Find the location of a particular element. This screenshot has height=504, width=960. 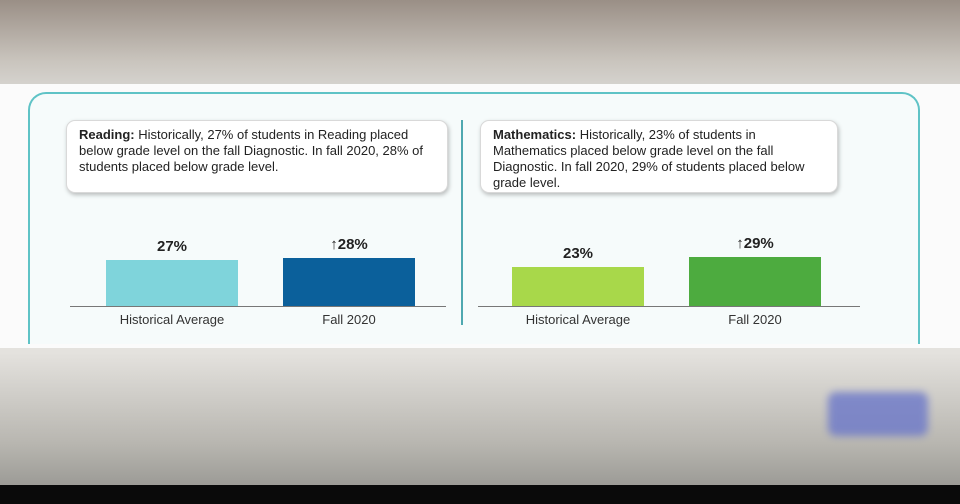

background-object is located at coordinates (878, 414).